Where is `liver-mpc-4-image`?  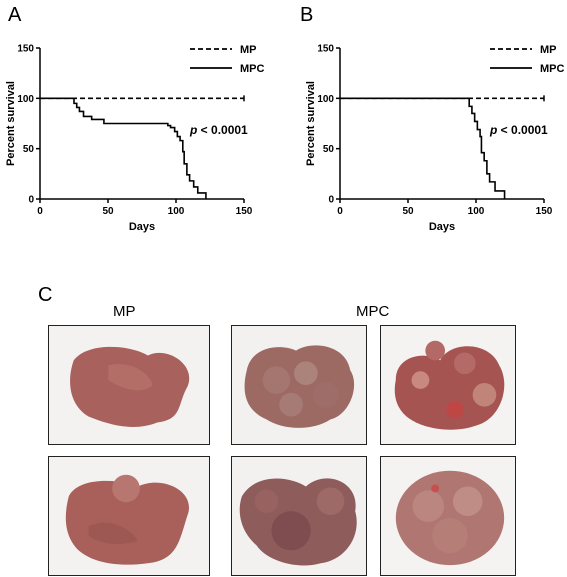
liver-mpc-4-image is located at coordinates (448, 516).